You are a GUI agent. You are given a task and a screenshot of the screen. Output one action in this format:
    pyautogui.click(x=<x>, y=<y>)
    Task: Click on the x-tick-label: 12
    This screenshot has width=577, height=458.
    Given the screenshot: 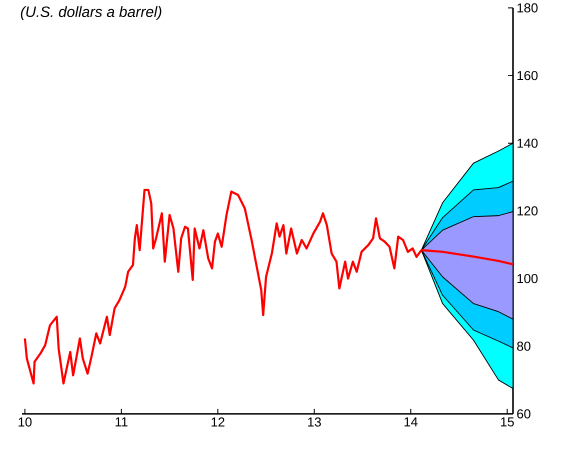 What is the action you would take?
    pyautogui.click(x=218, y=421)
    